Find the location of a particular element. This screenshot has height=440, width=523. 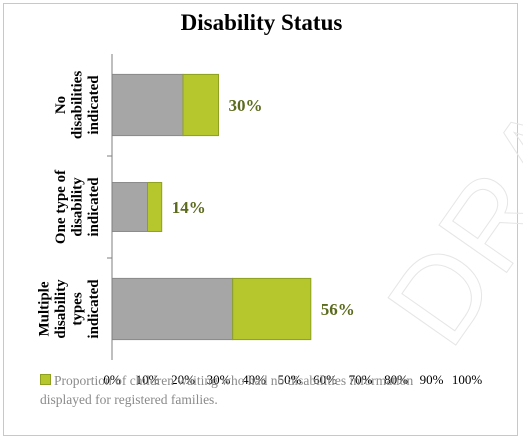

data-label-1: 14% is located at coordinates (189, 207).